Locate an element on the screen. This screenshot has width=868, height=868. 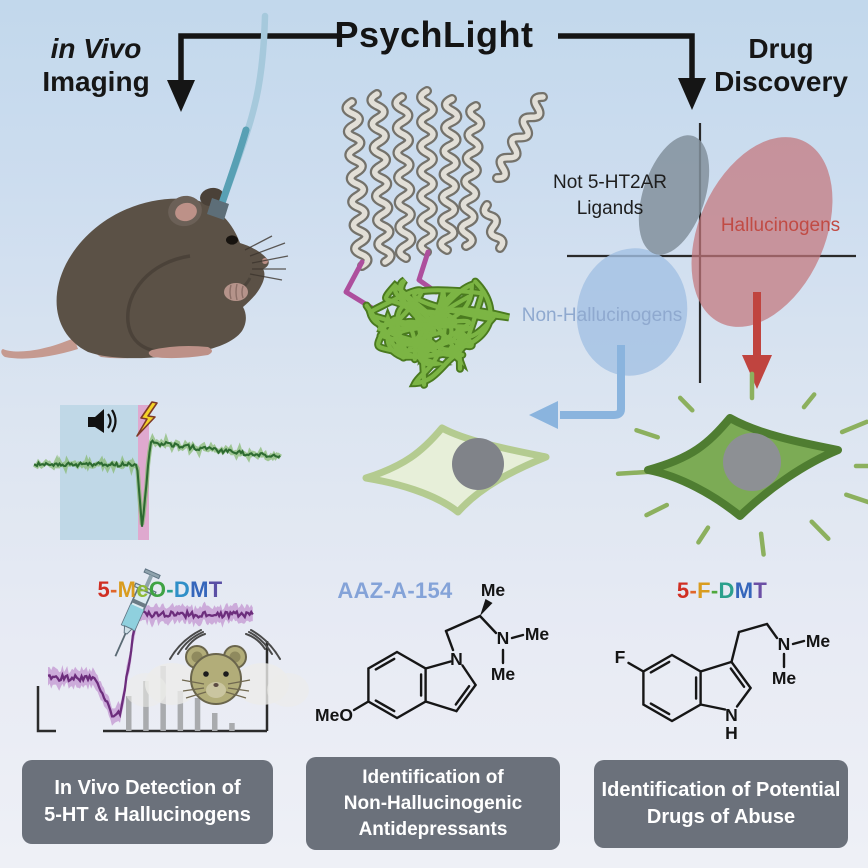
purple-sensor-trace is located at coordinates (150, 663).